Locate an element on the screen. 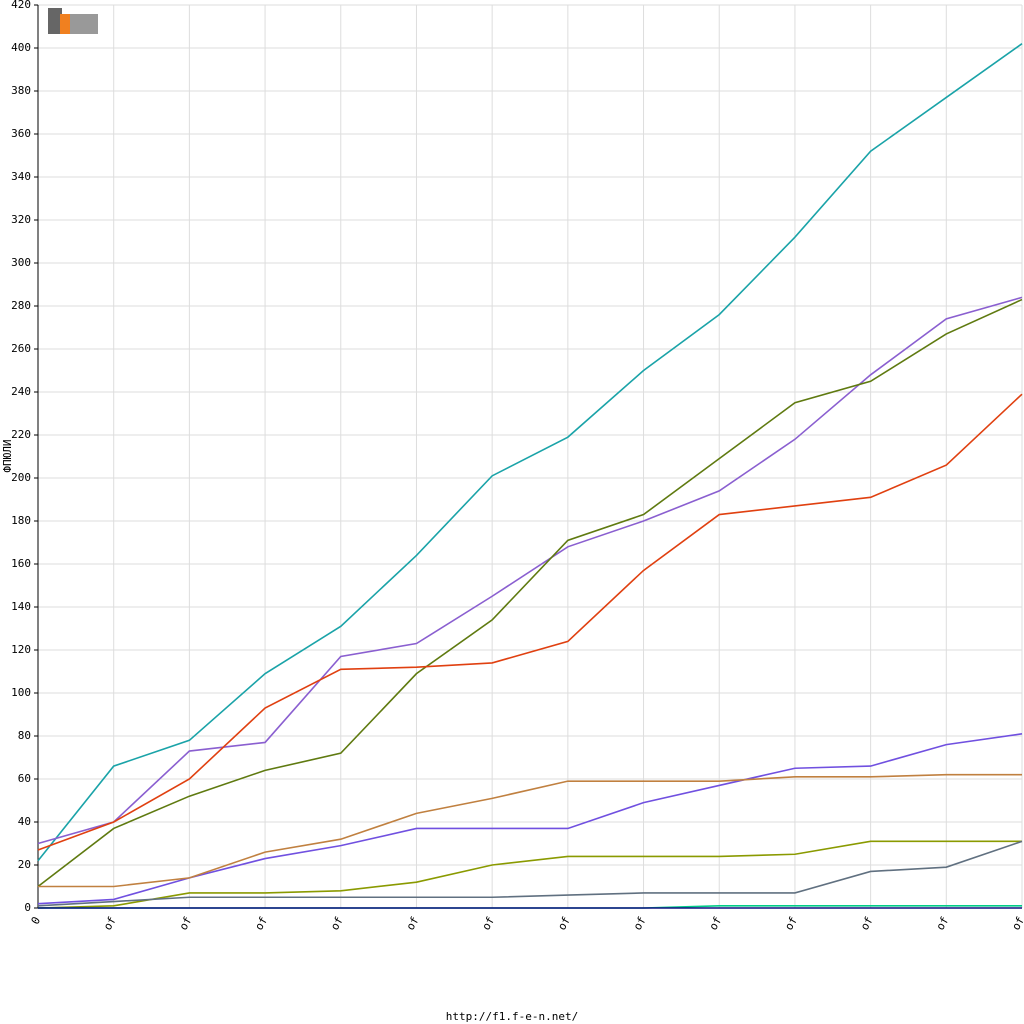 The height and width of the screenshot is (1024, 1024). y-tick-label: 140 is located at coordinates (21, 606).